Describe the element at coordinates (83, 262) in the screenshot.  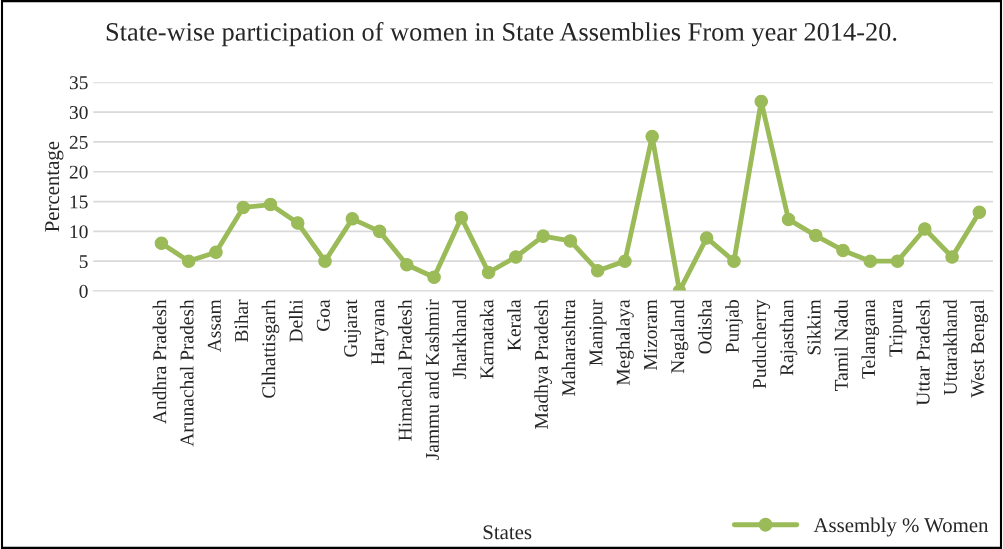
I see `y-tick-label: 5` at that location.